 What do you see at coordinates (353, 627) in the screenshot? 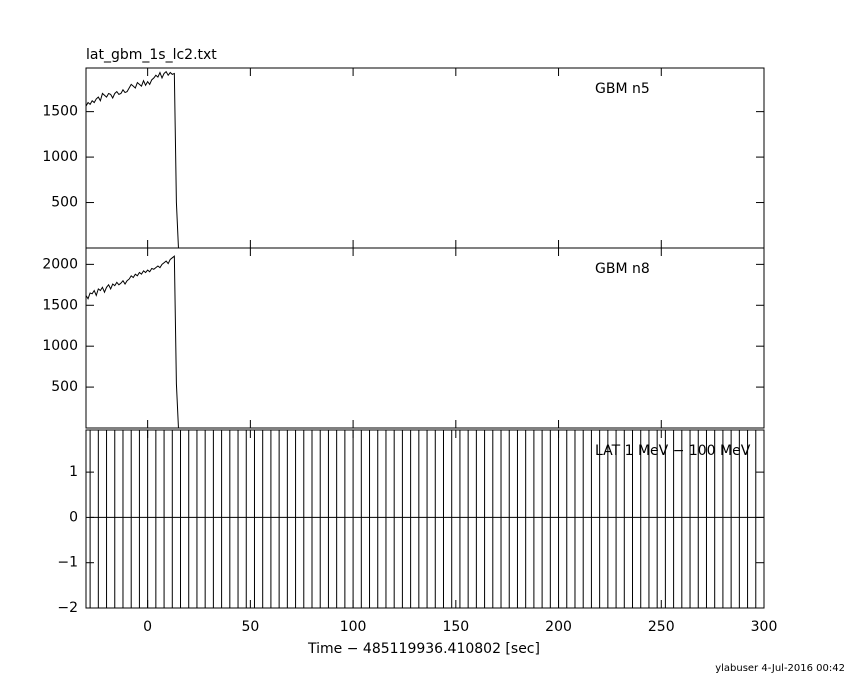
I see `x-tick-label: 100` at bounding box center [353, 627].